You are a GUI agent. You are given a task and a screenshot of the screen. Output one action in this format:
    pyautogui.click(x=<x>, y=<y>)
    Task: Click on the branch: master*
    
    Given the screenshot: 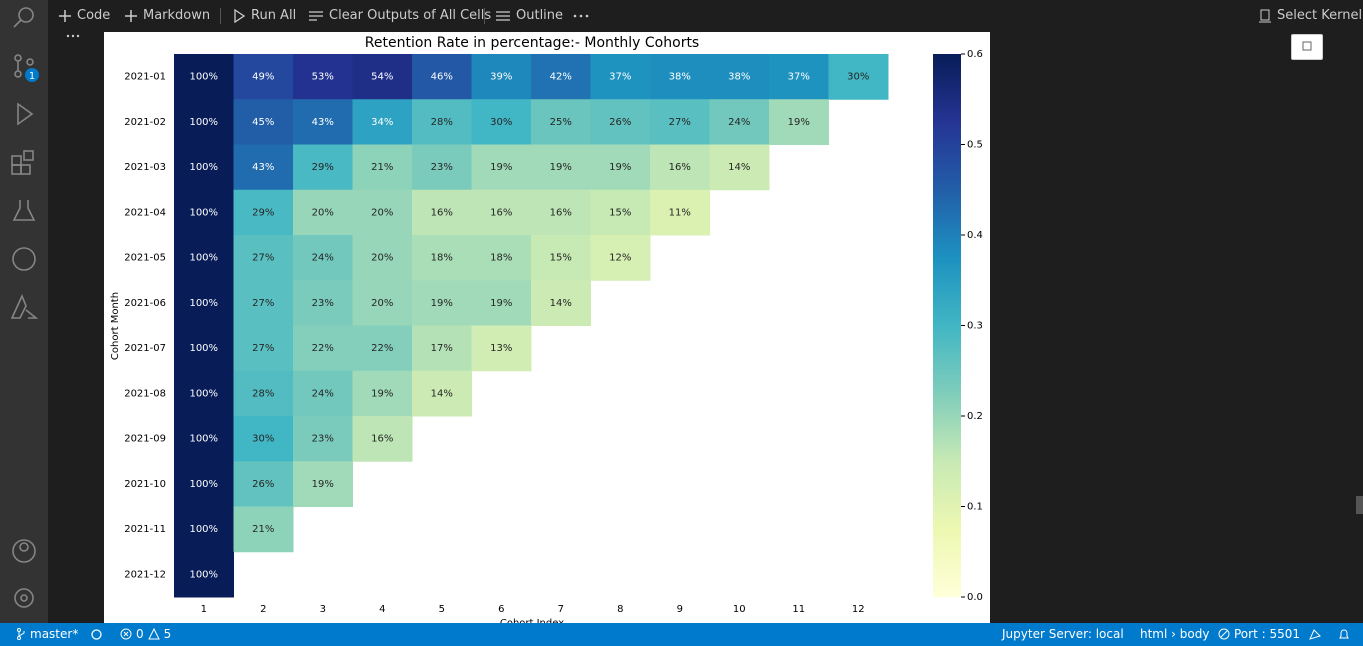 What is the action you would take?
    pyautogui.click(x=47, y=634)
    